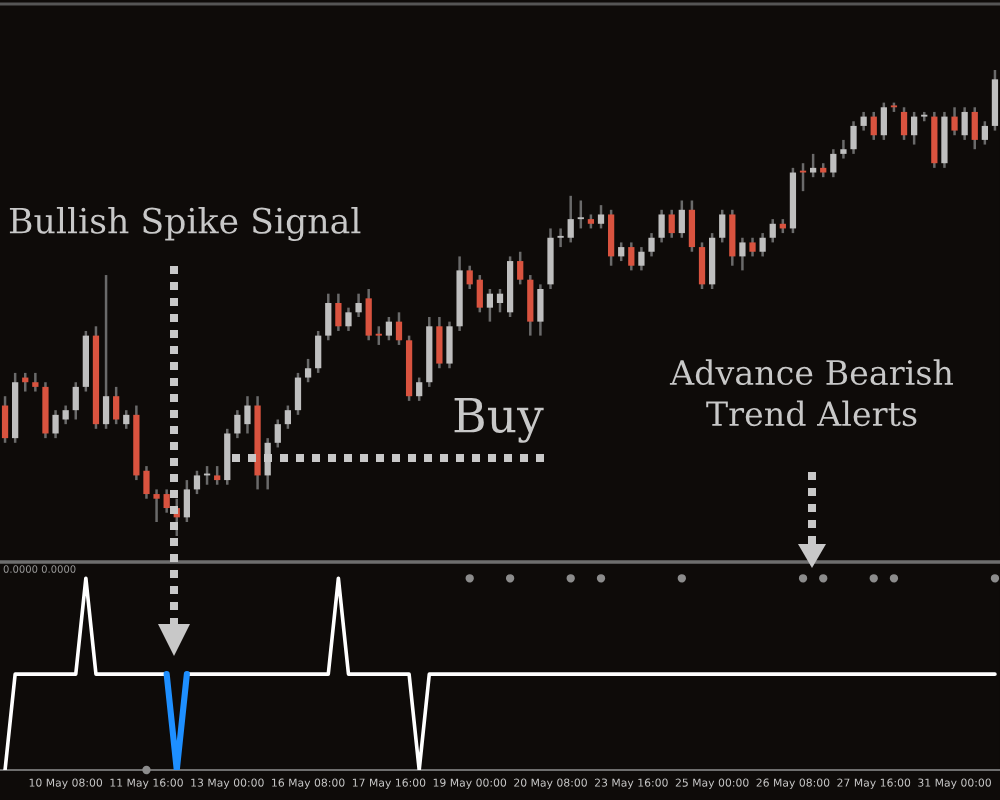 This screenshot has width=1000, height=800. Describe the element at coordinates (185, 224) in the screenshot. I see `annotation: Bullish Spike Signal` at that location.